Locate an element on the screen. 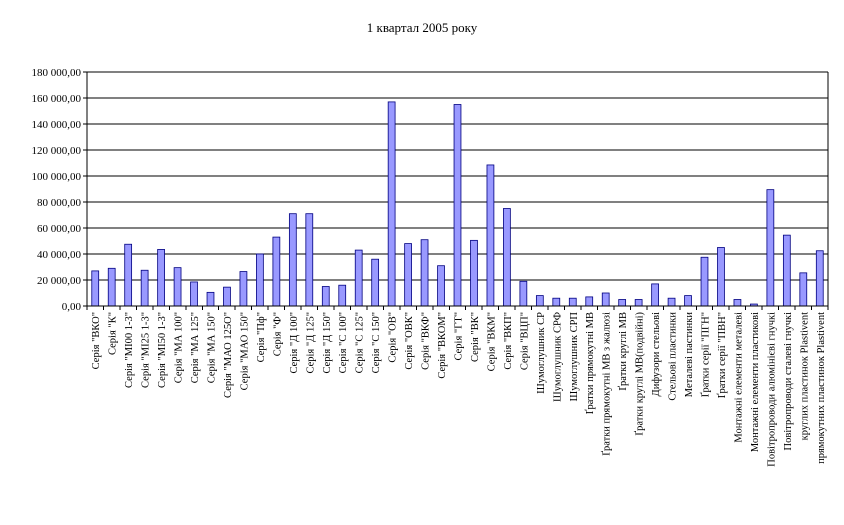 The width and height of the screenshot is (844, 525). x-tick-label: Повітропроводи алюмінієві гнучкі is located at coordinates (771, 389).